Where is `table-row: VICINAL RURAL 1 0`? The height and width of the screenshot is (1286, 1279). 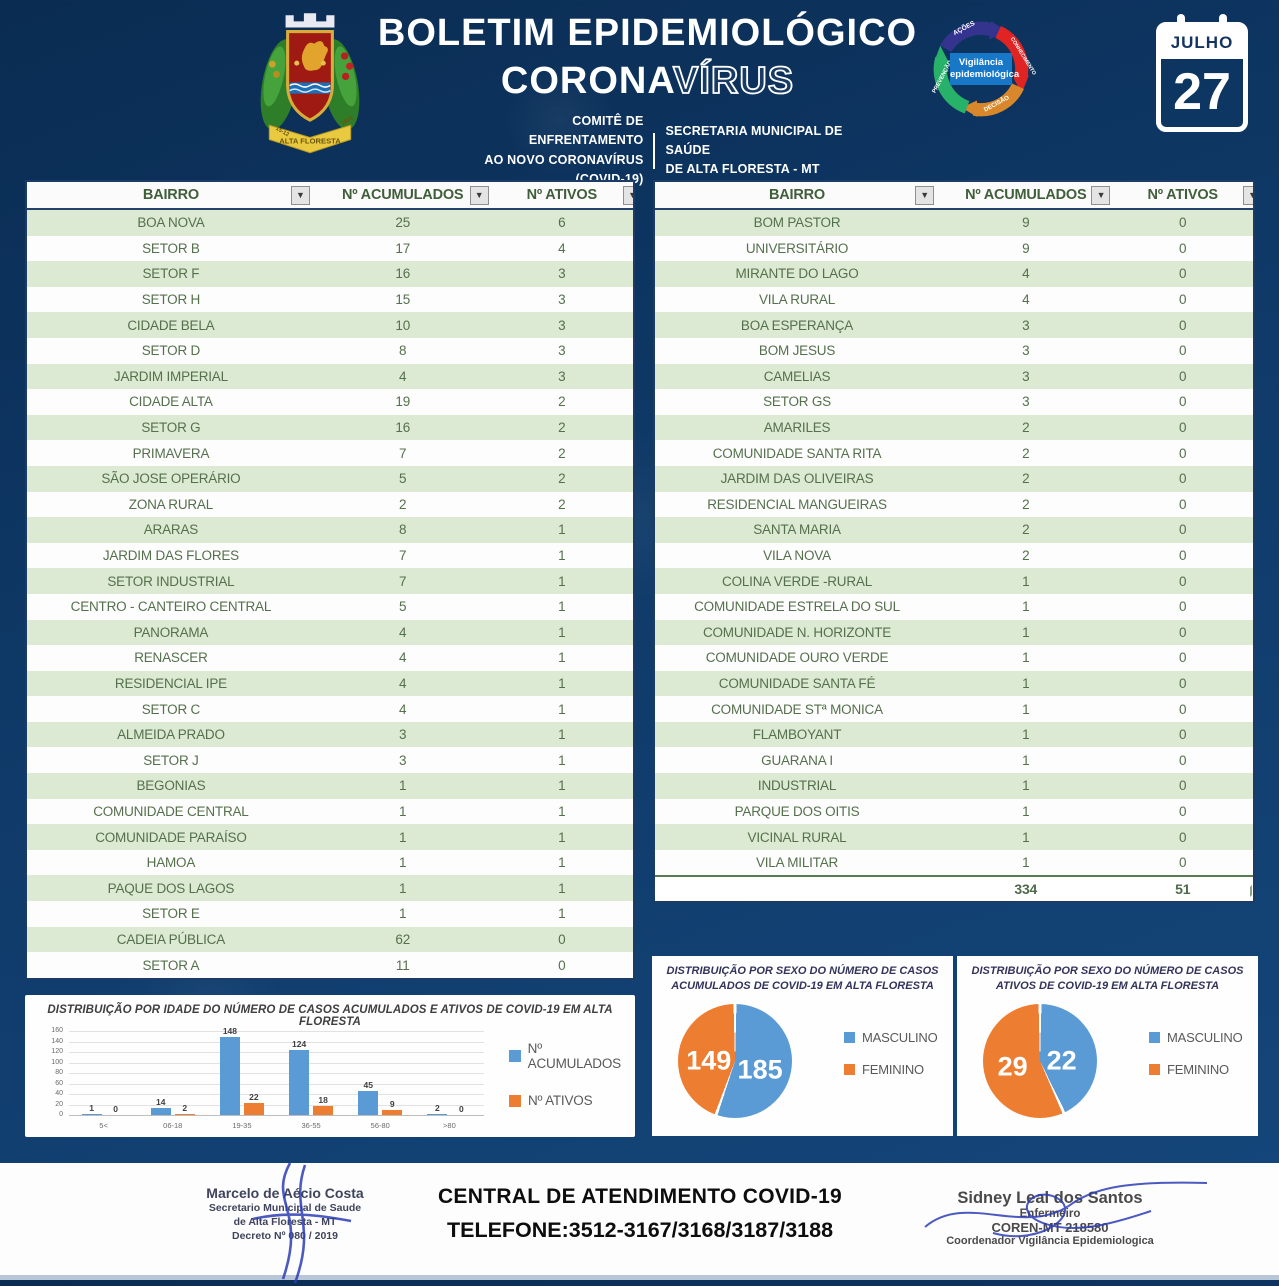
table-row: VICINAL RURAL 1 0 is located at coordinates (954, 837).